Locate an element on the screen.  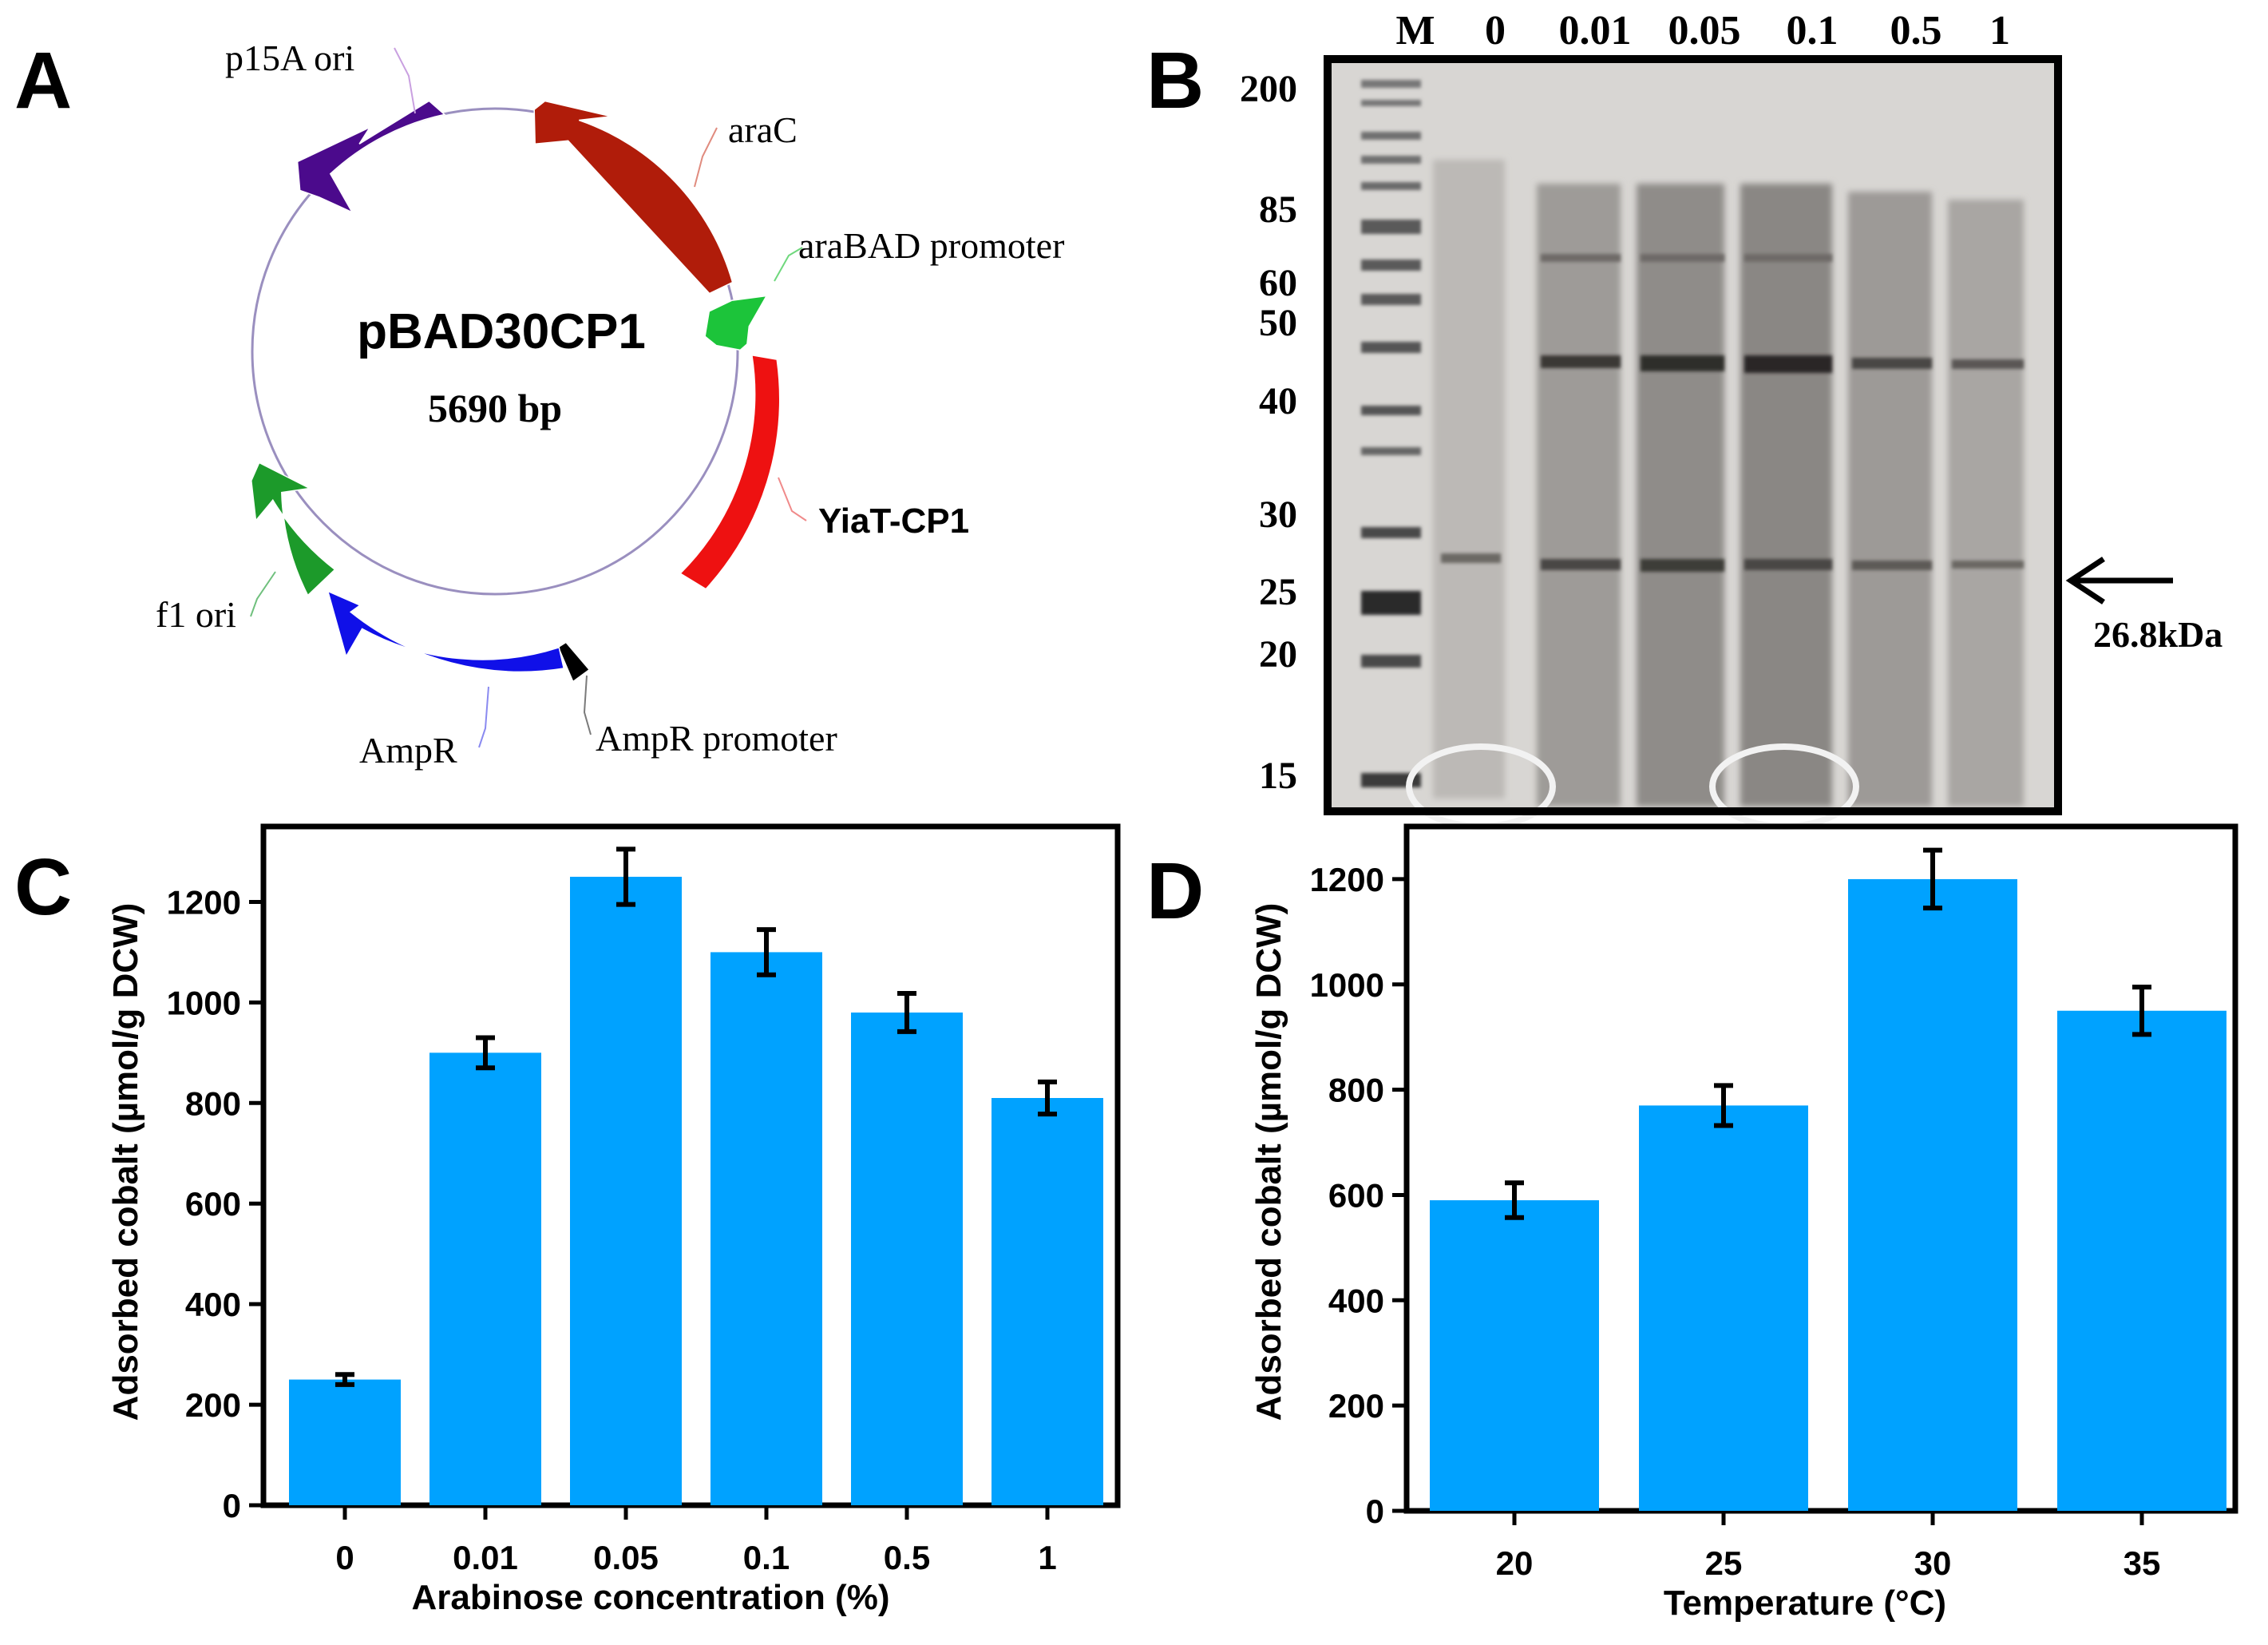
ampr-promoter-box is located at coordinates (574, 662).